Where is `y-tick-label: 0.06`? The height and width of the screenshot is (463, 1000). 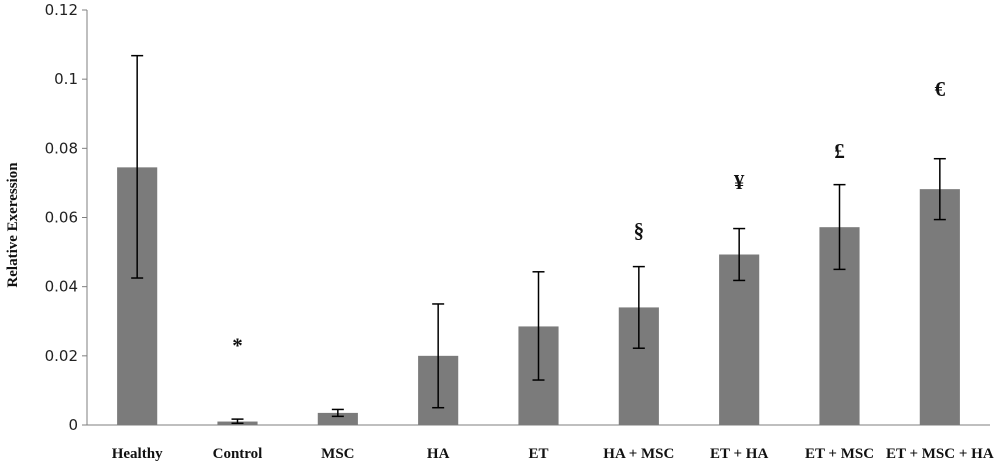
y-tick-label: 0.06 is located at coordinates (61, 218).